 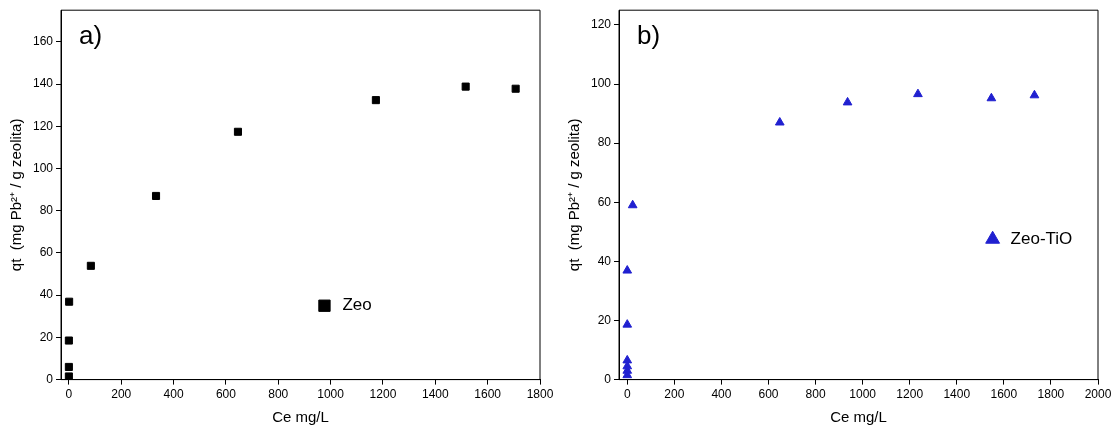 What do you see at coordinates (649, 35) in the screenshot?
I see `annotation: b)` at bounding box center [649, 35].